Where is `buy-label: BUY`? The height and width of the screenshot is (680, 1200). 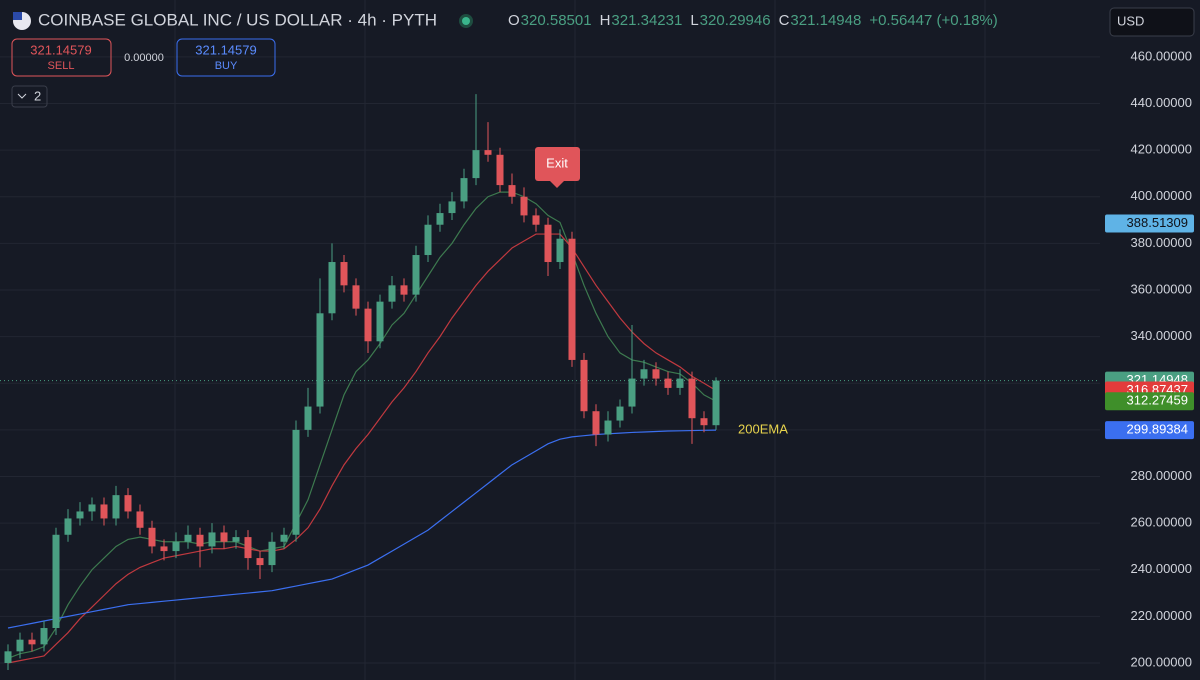
buy-label: BUY is located at coordinates (226, 66).